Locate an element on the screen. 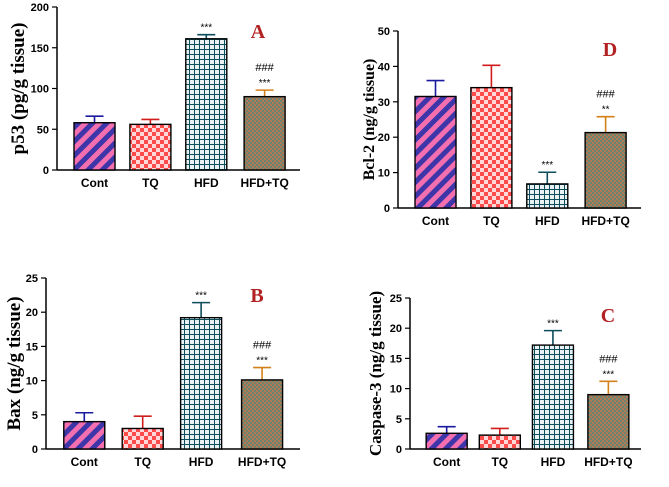 The width and height of the screenshot is (669, 487). panel-letter: A is located at coordinates (258, 32).